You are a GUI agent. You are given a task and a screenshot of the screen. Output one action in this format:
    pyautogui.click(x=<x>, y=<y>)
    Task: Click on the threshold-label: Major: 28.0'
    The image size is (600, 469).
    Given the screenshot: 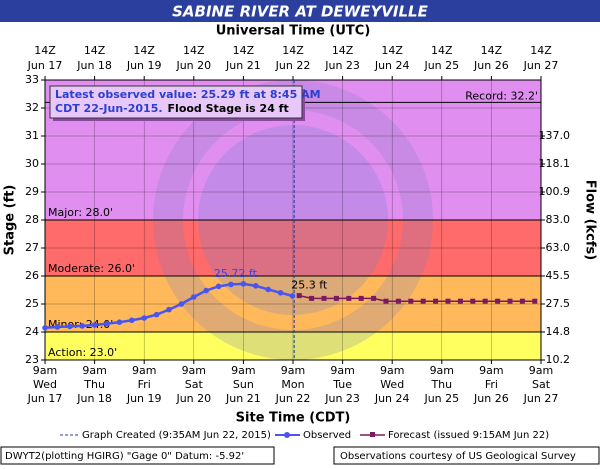 What is the action you would take?
    pyautogui.click(x=80, y=212)
    